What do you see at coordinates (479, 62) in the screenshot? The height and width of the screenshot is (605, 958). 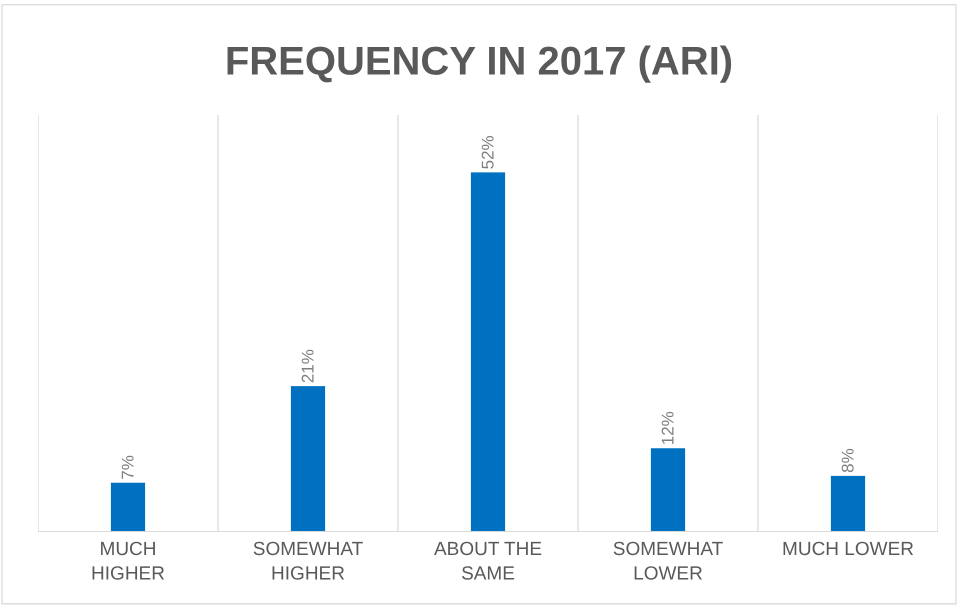 I see `chart-title: FREQUENCY IN 2017 (ARI)` at bounding box center [479, 62].